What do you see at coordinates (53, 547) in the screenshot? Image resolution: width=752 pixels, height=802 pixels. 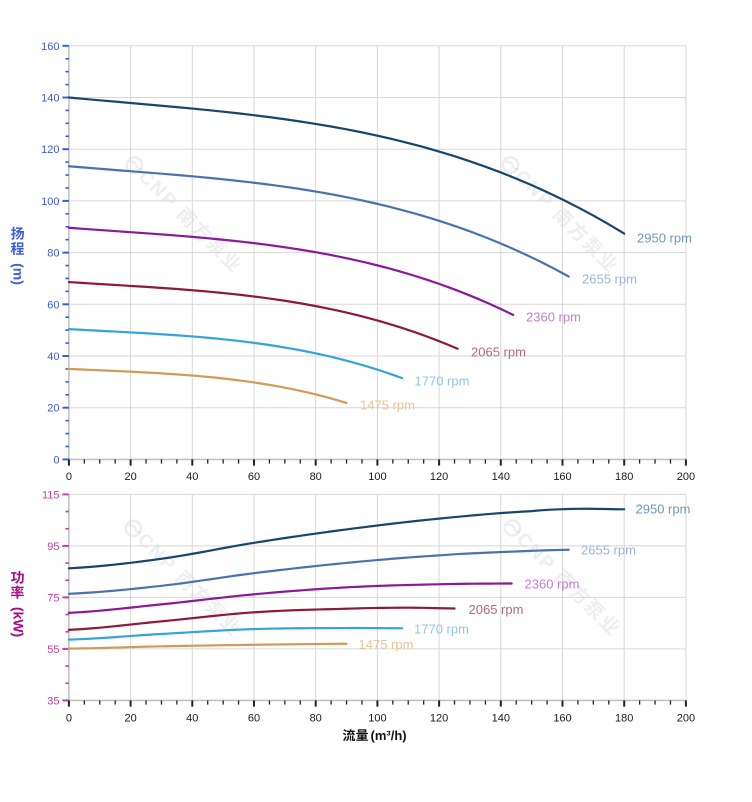 I see `svg-text: 95` at bounding box center [53, 547].